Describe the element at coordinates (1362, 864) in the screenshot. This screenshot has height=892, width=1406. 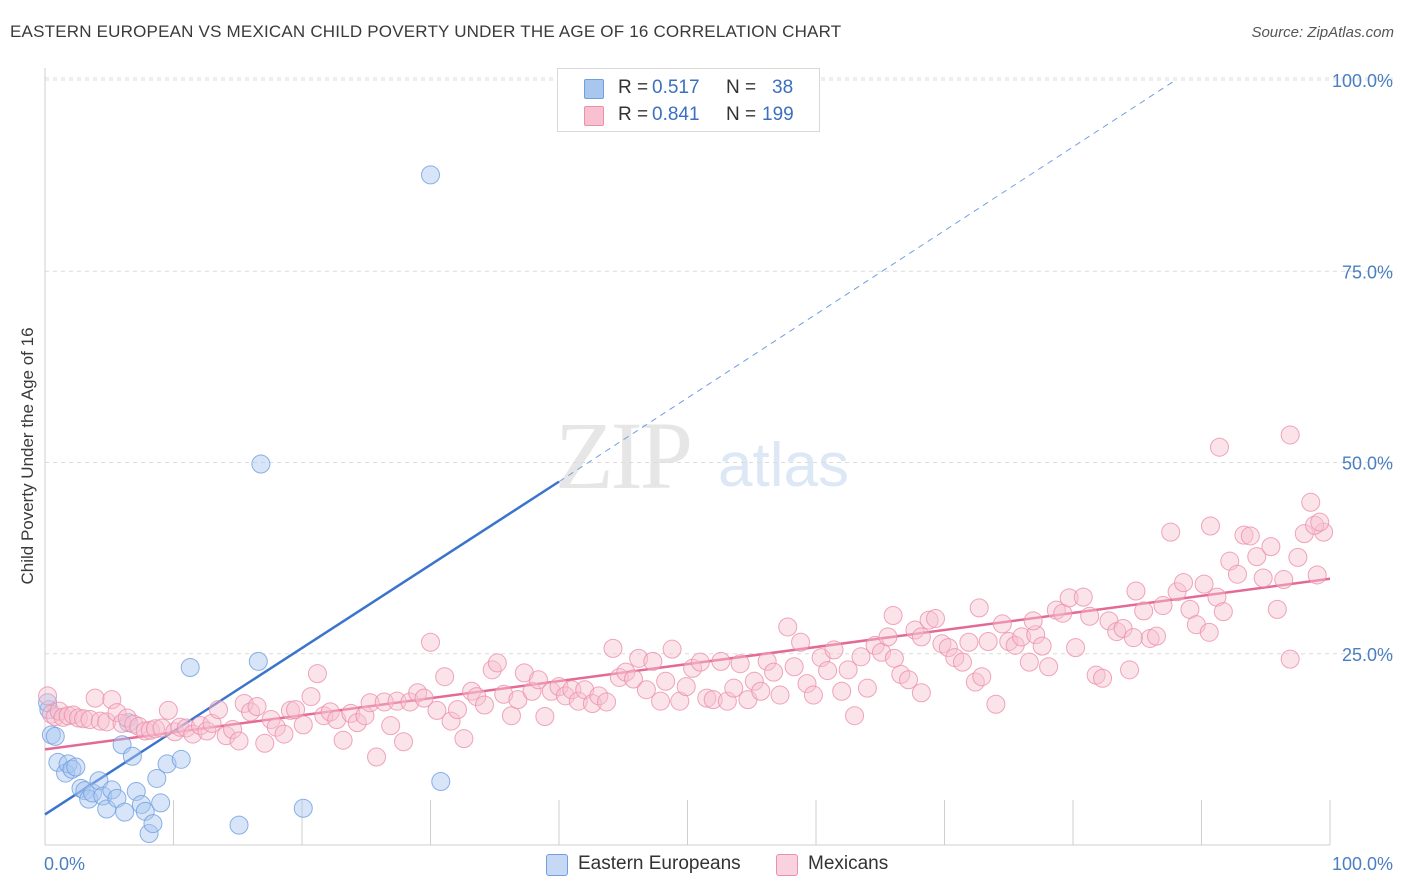
I see `x-tick-label: 100.0%` at that location.